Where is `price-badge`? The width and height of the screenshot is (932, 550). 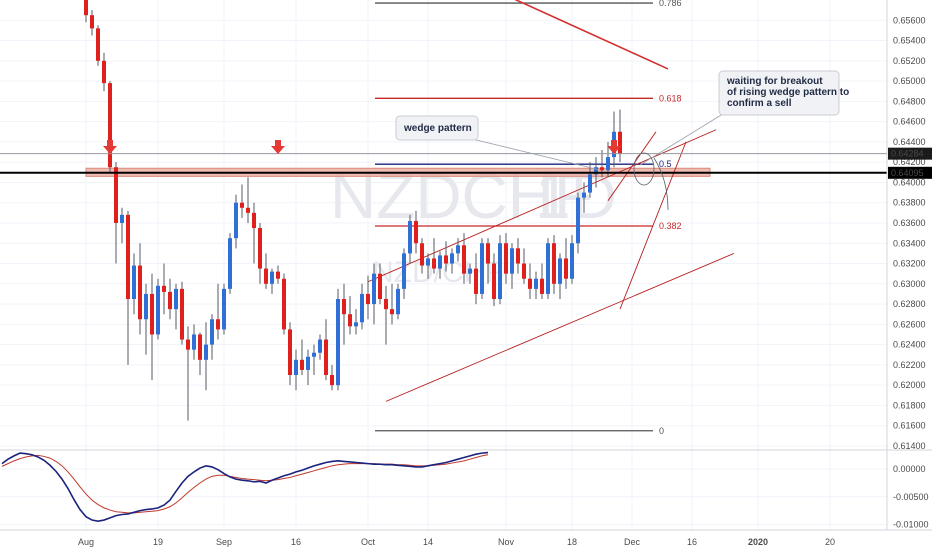
price-badge is located at coordinates (910, 172).